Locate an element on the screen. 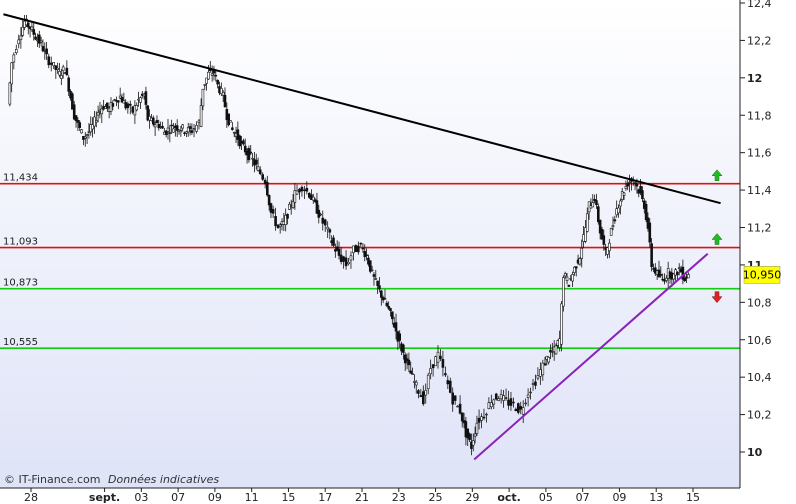 Image resolution: width=796 pixels, height=504 pixels. arrow-up-icon is located at coordinates (717, 175).